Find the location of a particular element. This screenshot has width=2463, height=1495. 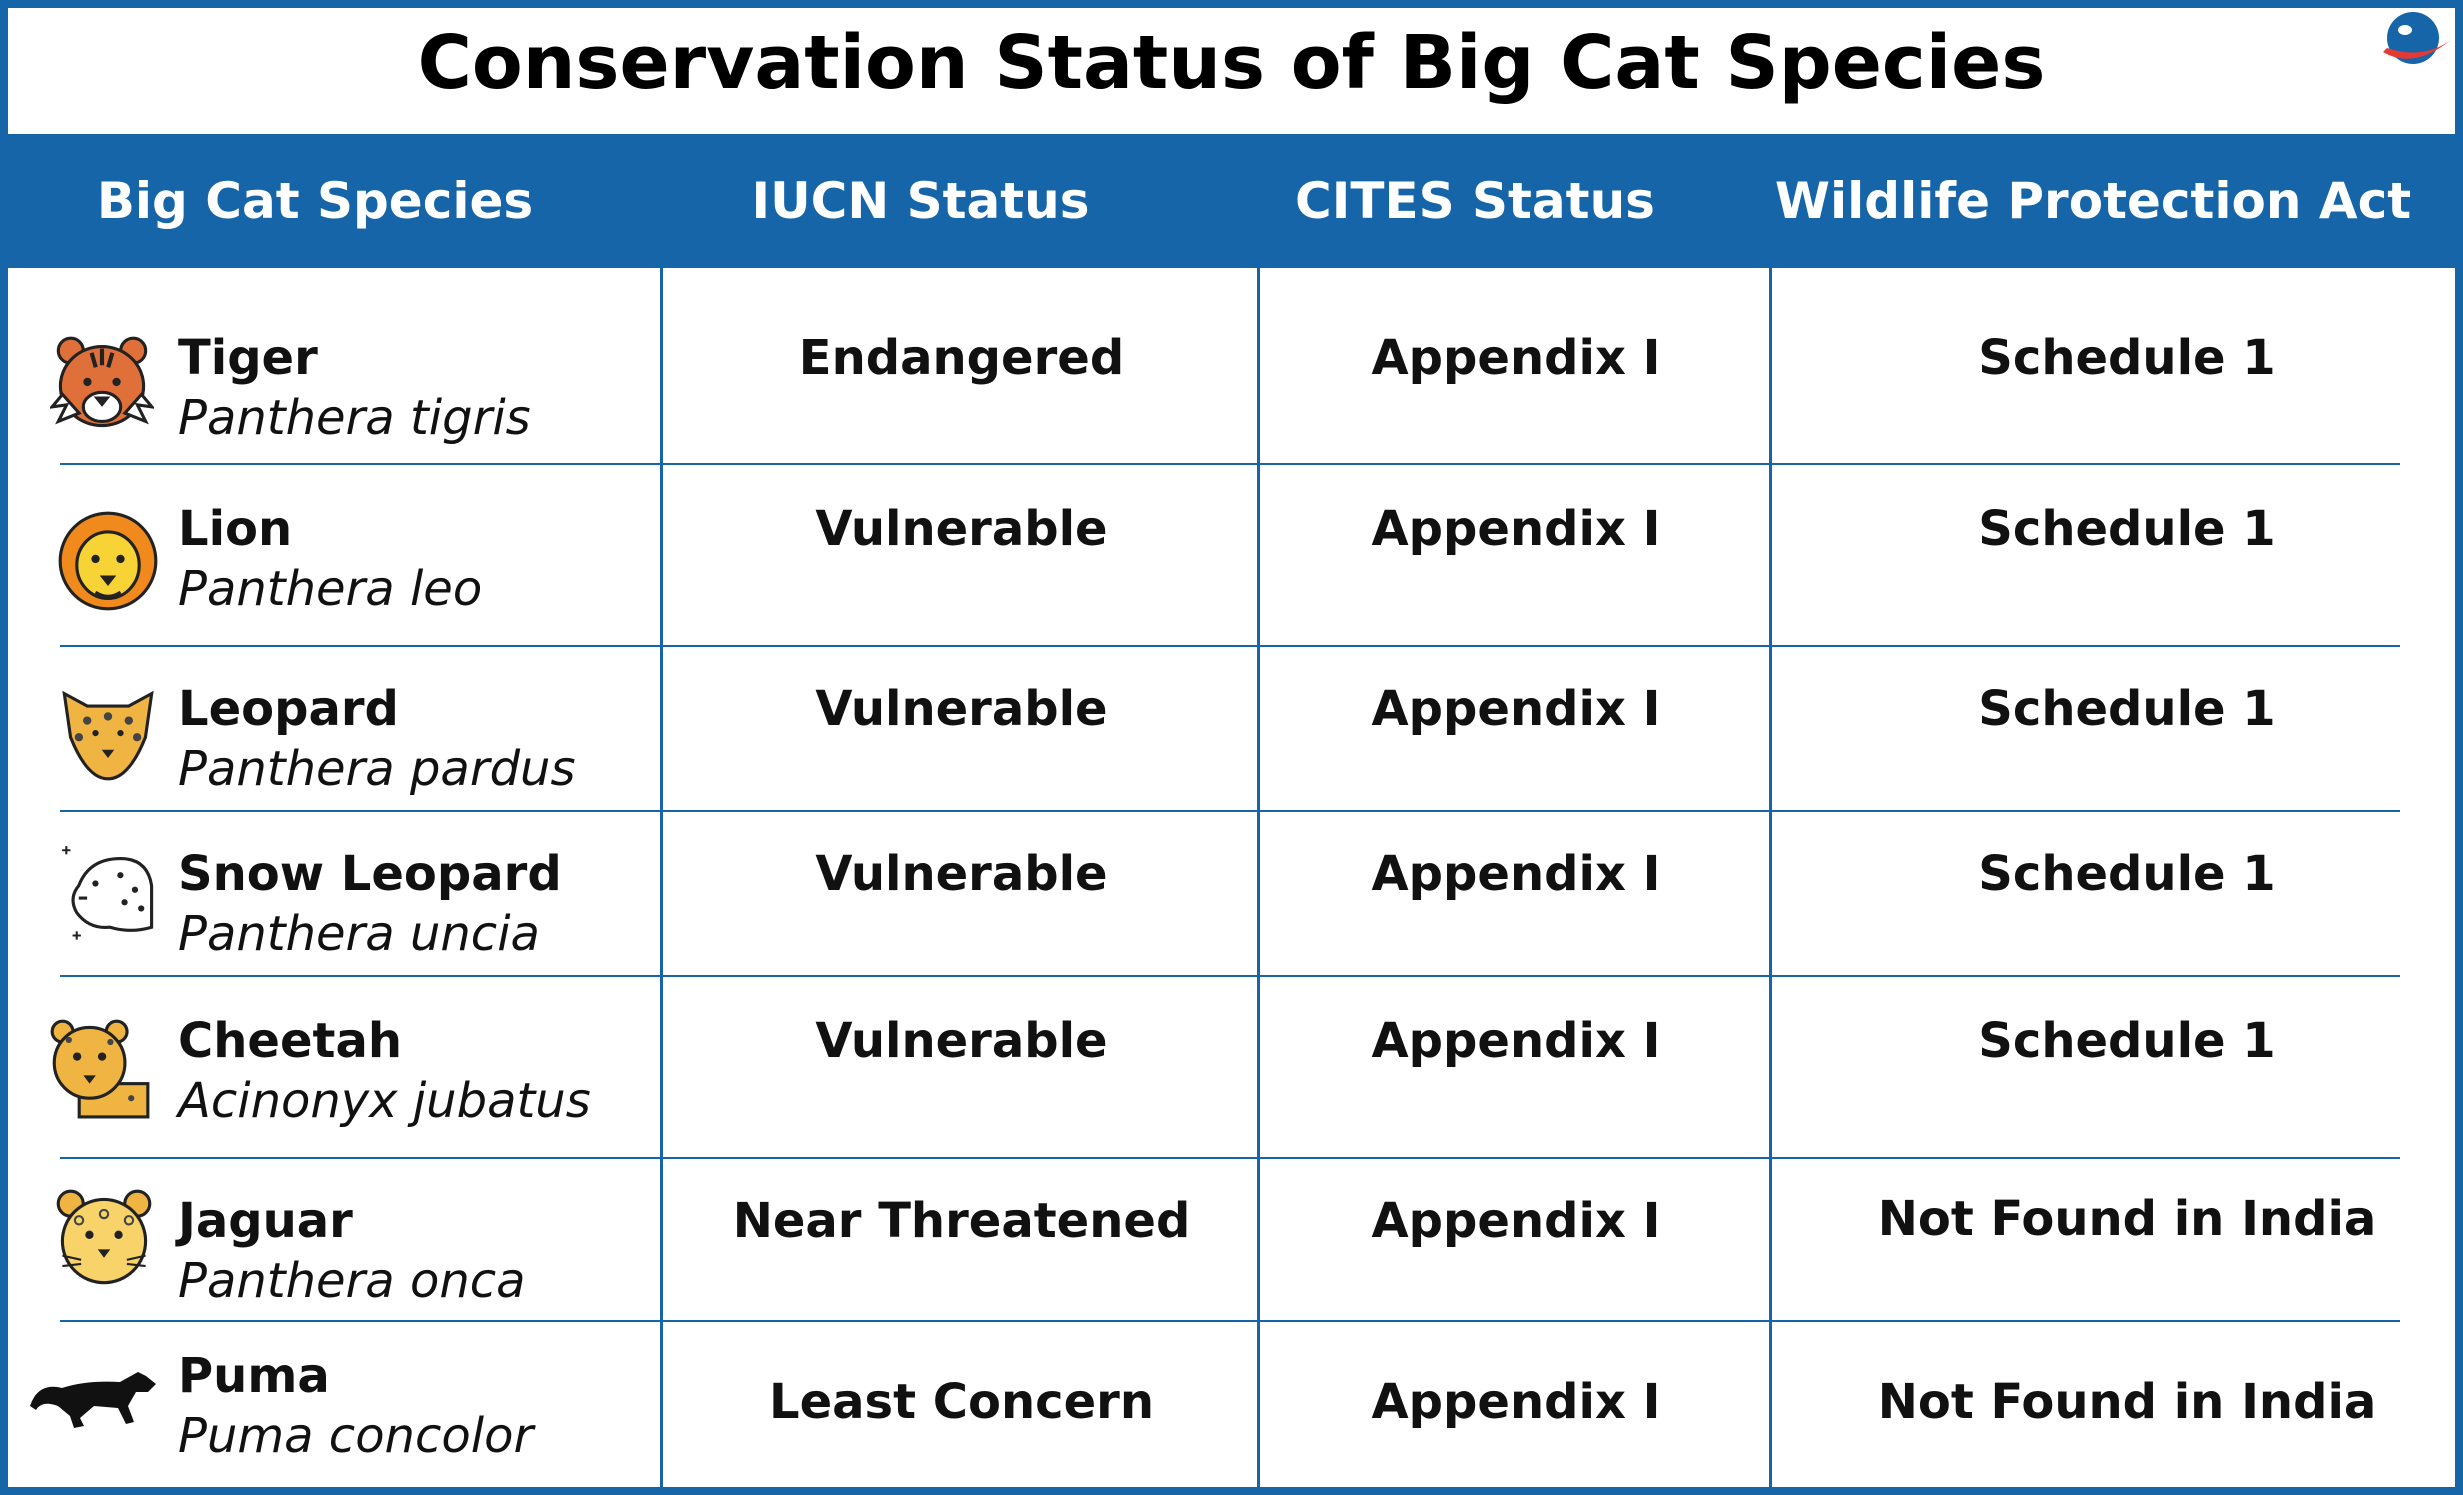

header-wpa: Wildlife Protection Act is located at coordinates (2093, 201).